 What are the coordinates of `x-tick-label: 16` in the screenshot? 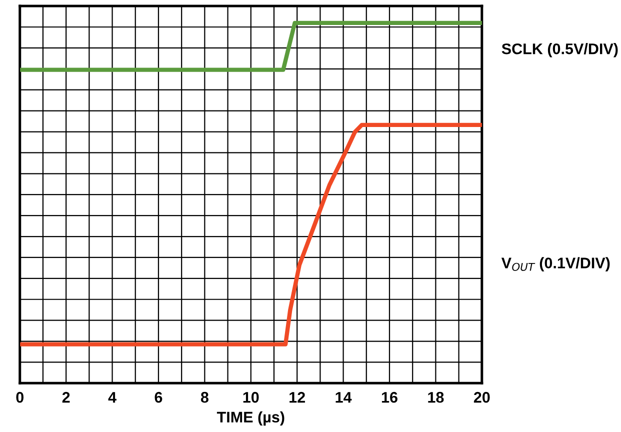 It's located at (390, 397).